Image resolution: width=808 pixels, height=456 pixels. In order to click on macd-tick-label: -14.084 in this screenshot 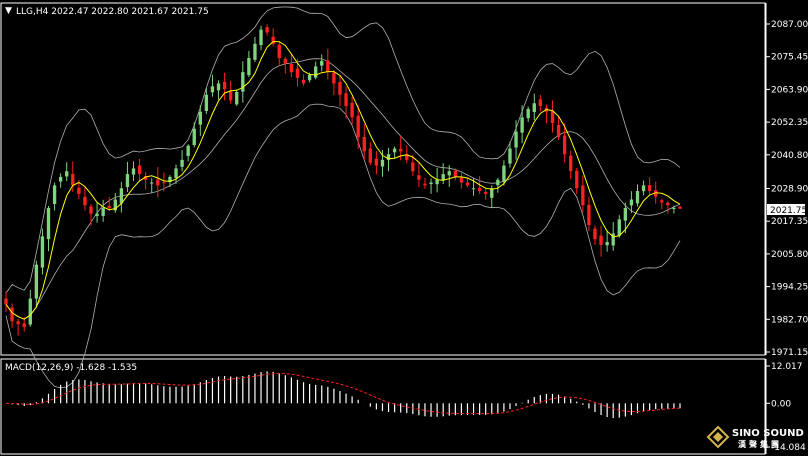, I will do `click(788, 448)`.